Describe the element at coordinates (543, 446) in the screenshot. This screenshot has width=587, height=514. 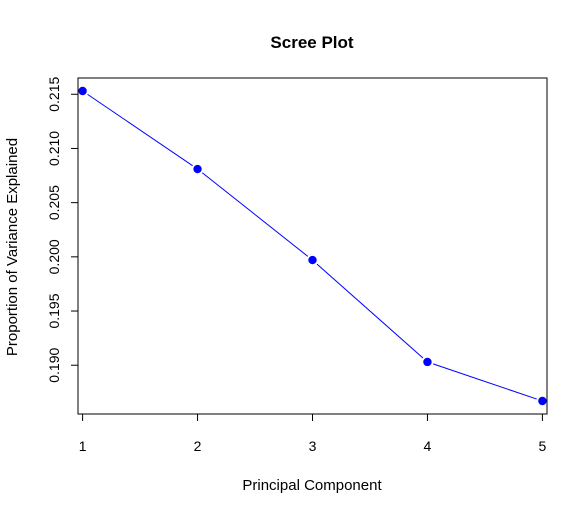
I see `x-tick-label: 5` at that location.